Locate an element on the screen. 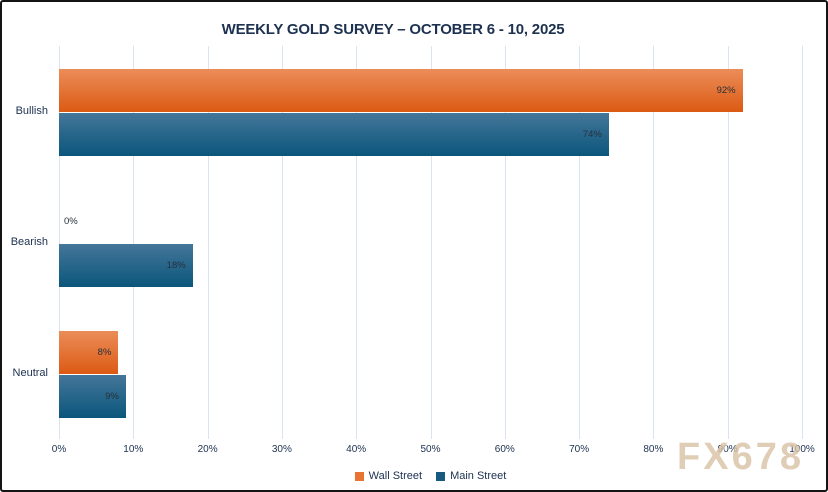  bar-wall-street-bullish is located at coordinates (401, 91).